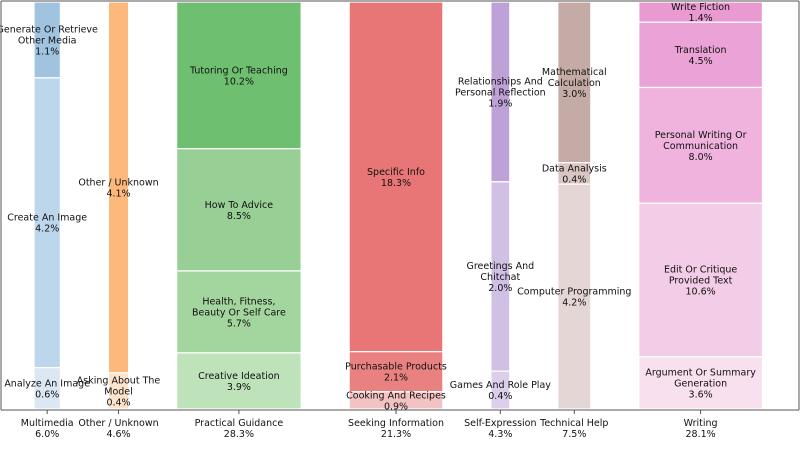  I want to click on segment-label: Greetings And, so click(500, 266).